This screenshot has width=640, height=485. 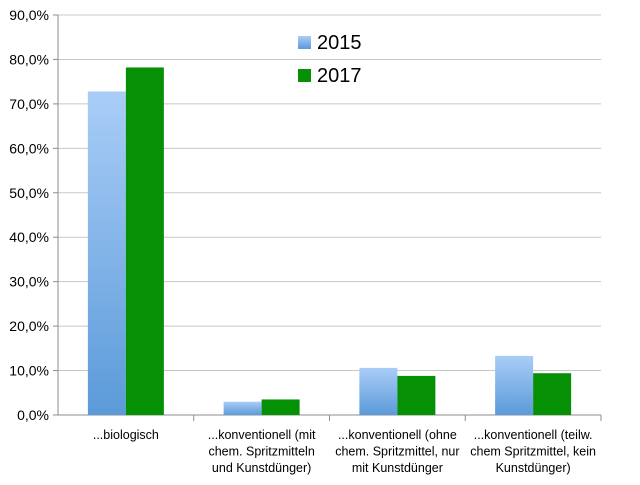 What do you see at coordinates (304, 75) in the screenshot?
I see `legend-swatch-2017` at bounding box center [304, 75].